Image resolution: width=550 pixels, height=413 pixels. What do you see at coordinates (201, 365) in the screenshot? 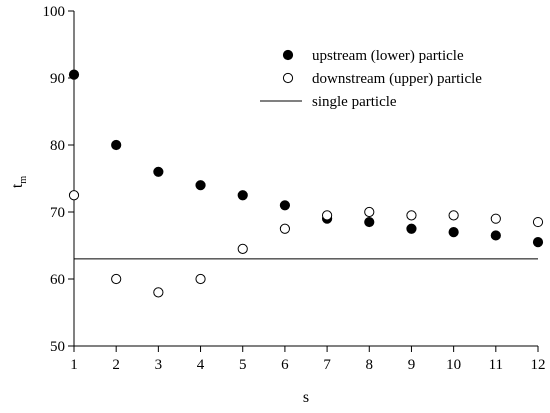
I see `x-tick-label: 4` at bounding box center [201, 365].